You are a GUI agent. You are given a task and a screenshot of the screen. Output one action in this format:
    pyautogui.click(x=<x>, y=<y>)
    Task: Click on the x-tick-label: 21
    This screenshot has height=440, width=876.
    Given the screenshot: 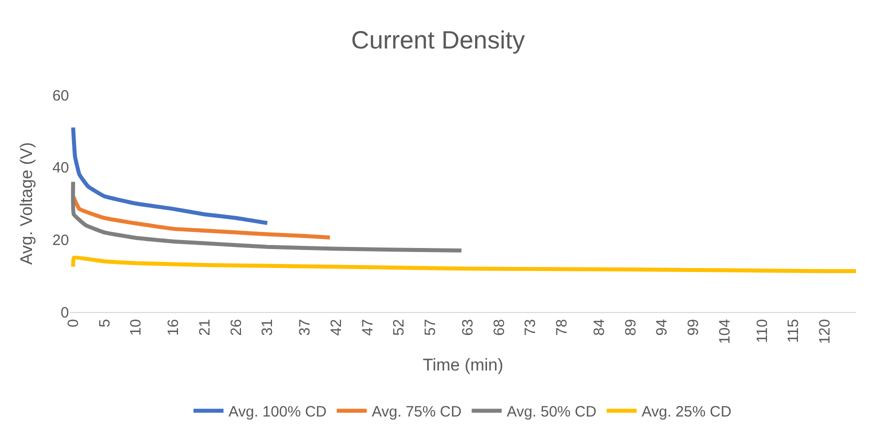 What is the action you would take?
    pyautogui.click(x=205, y=327)
    